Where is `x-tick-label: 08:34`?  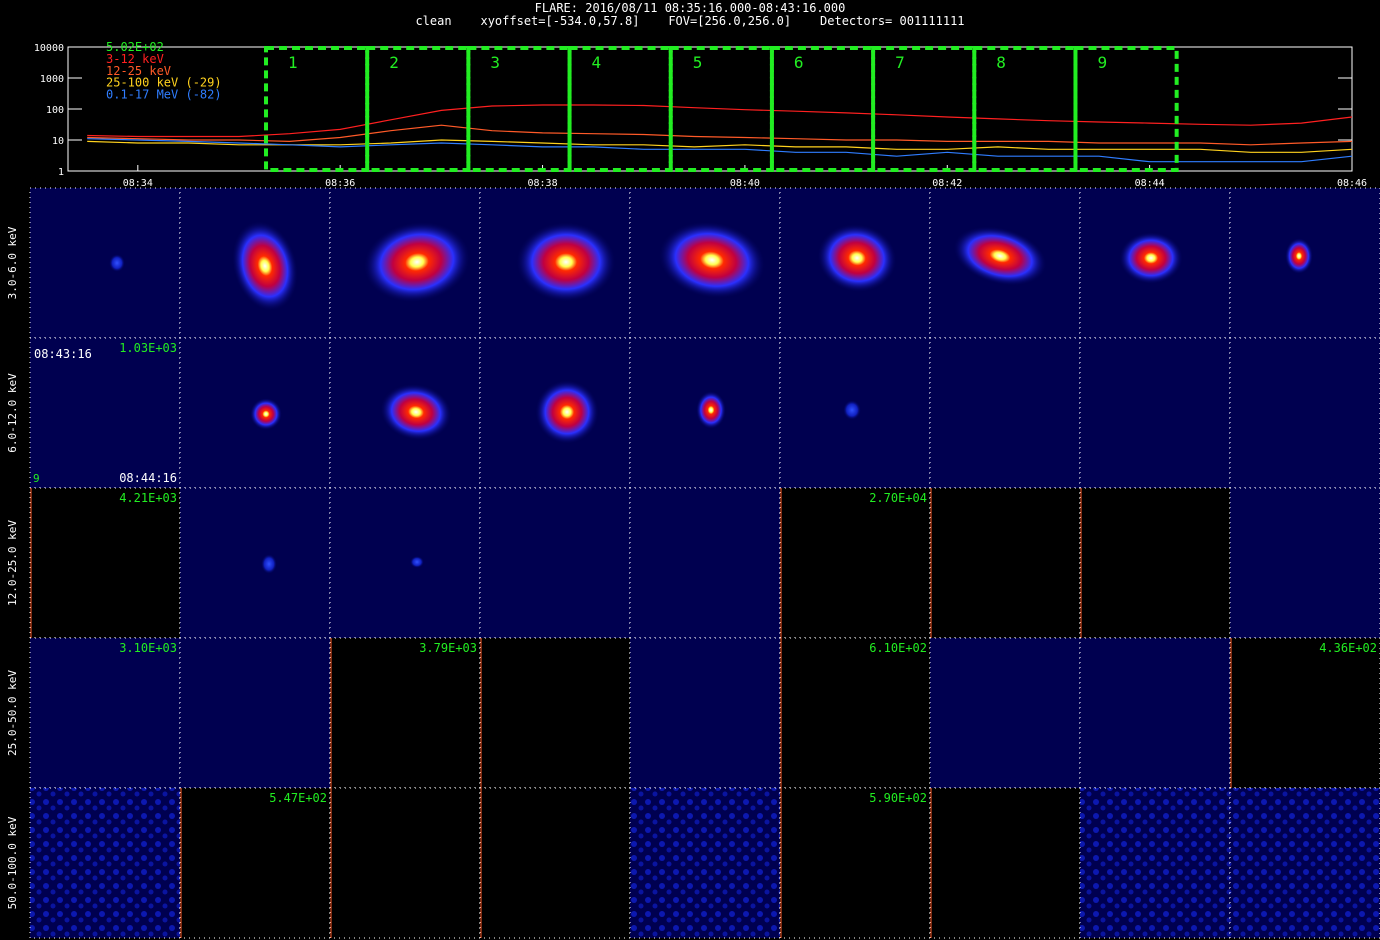
x-tick-label: 08:34 is located at coordinates (138, 183).